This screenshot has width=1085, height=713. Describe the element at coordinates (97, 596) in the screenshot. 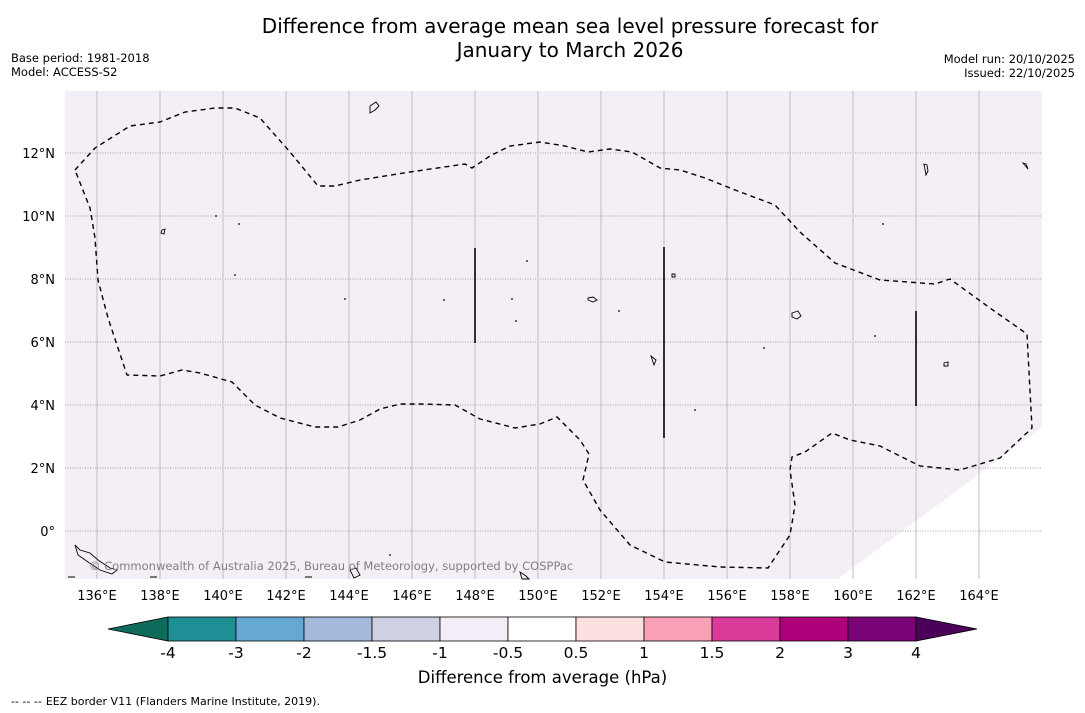

I see `longitude-label: 136°E` at that location.